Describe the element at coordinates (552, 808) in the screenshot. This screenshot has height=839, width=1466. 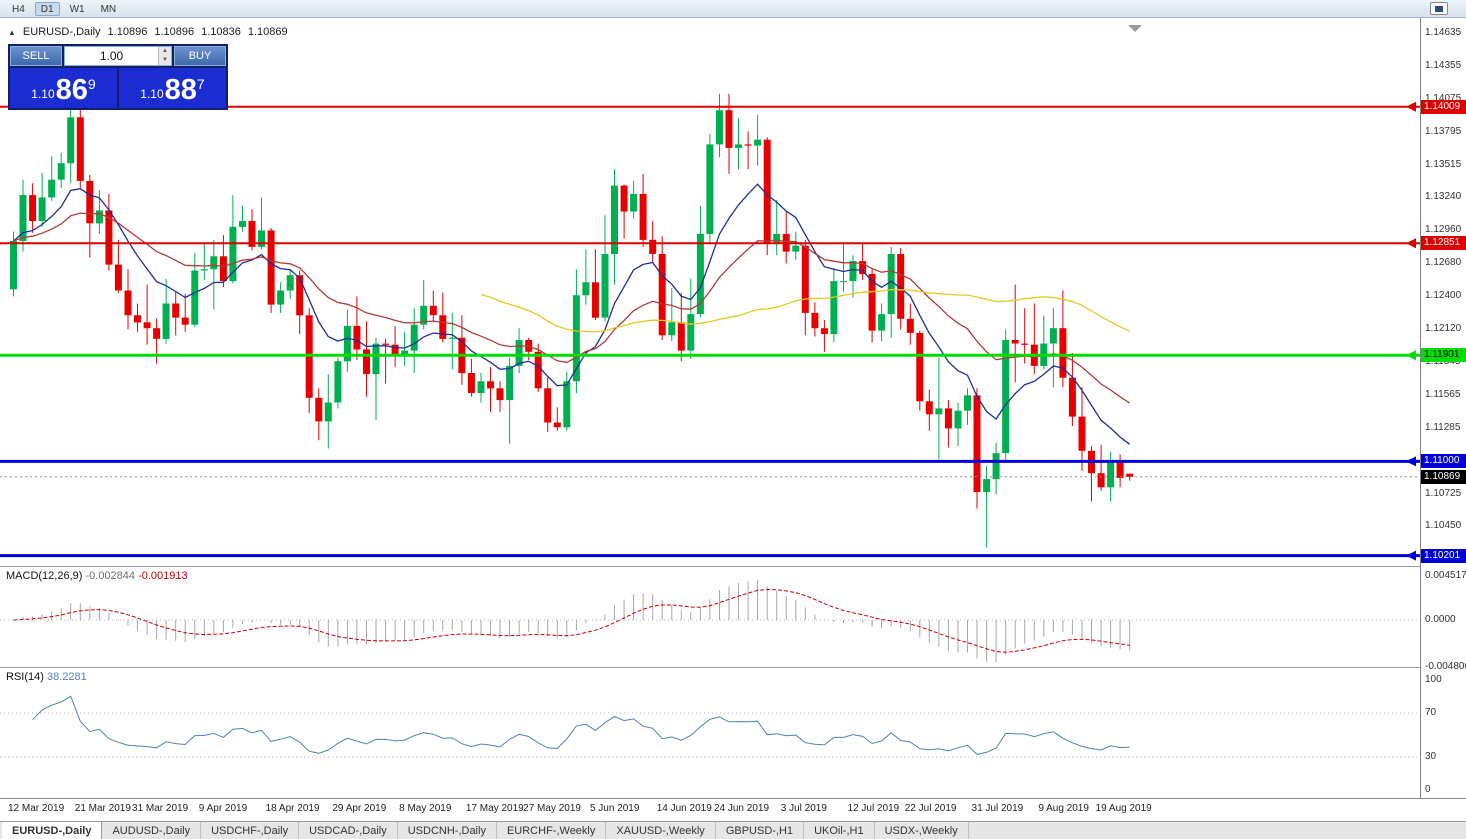
I see `date-label: 27 May 2019` at that location.